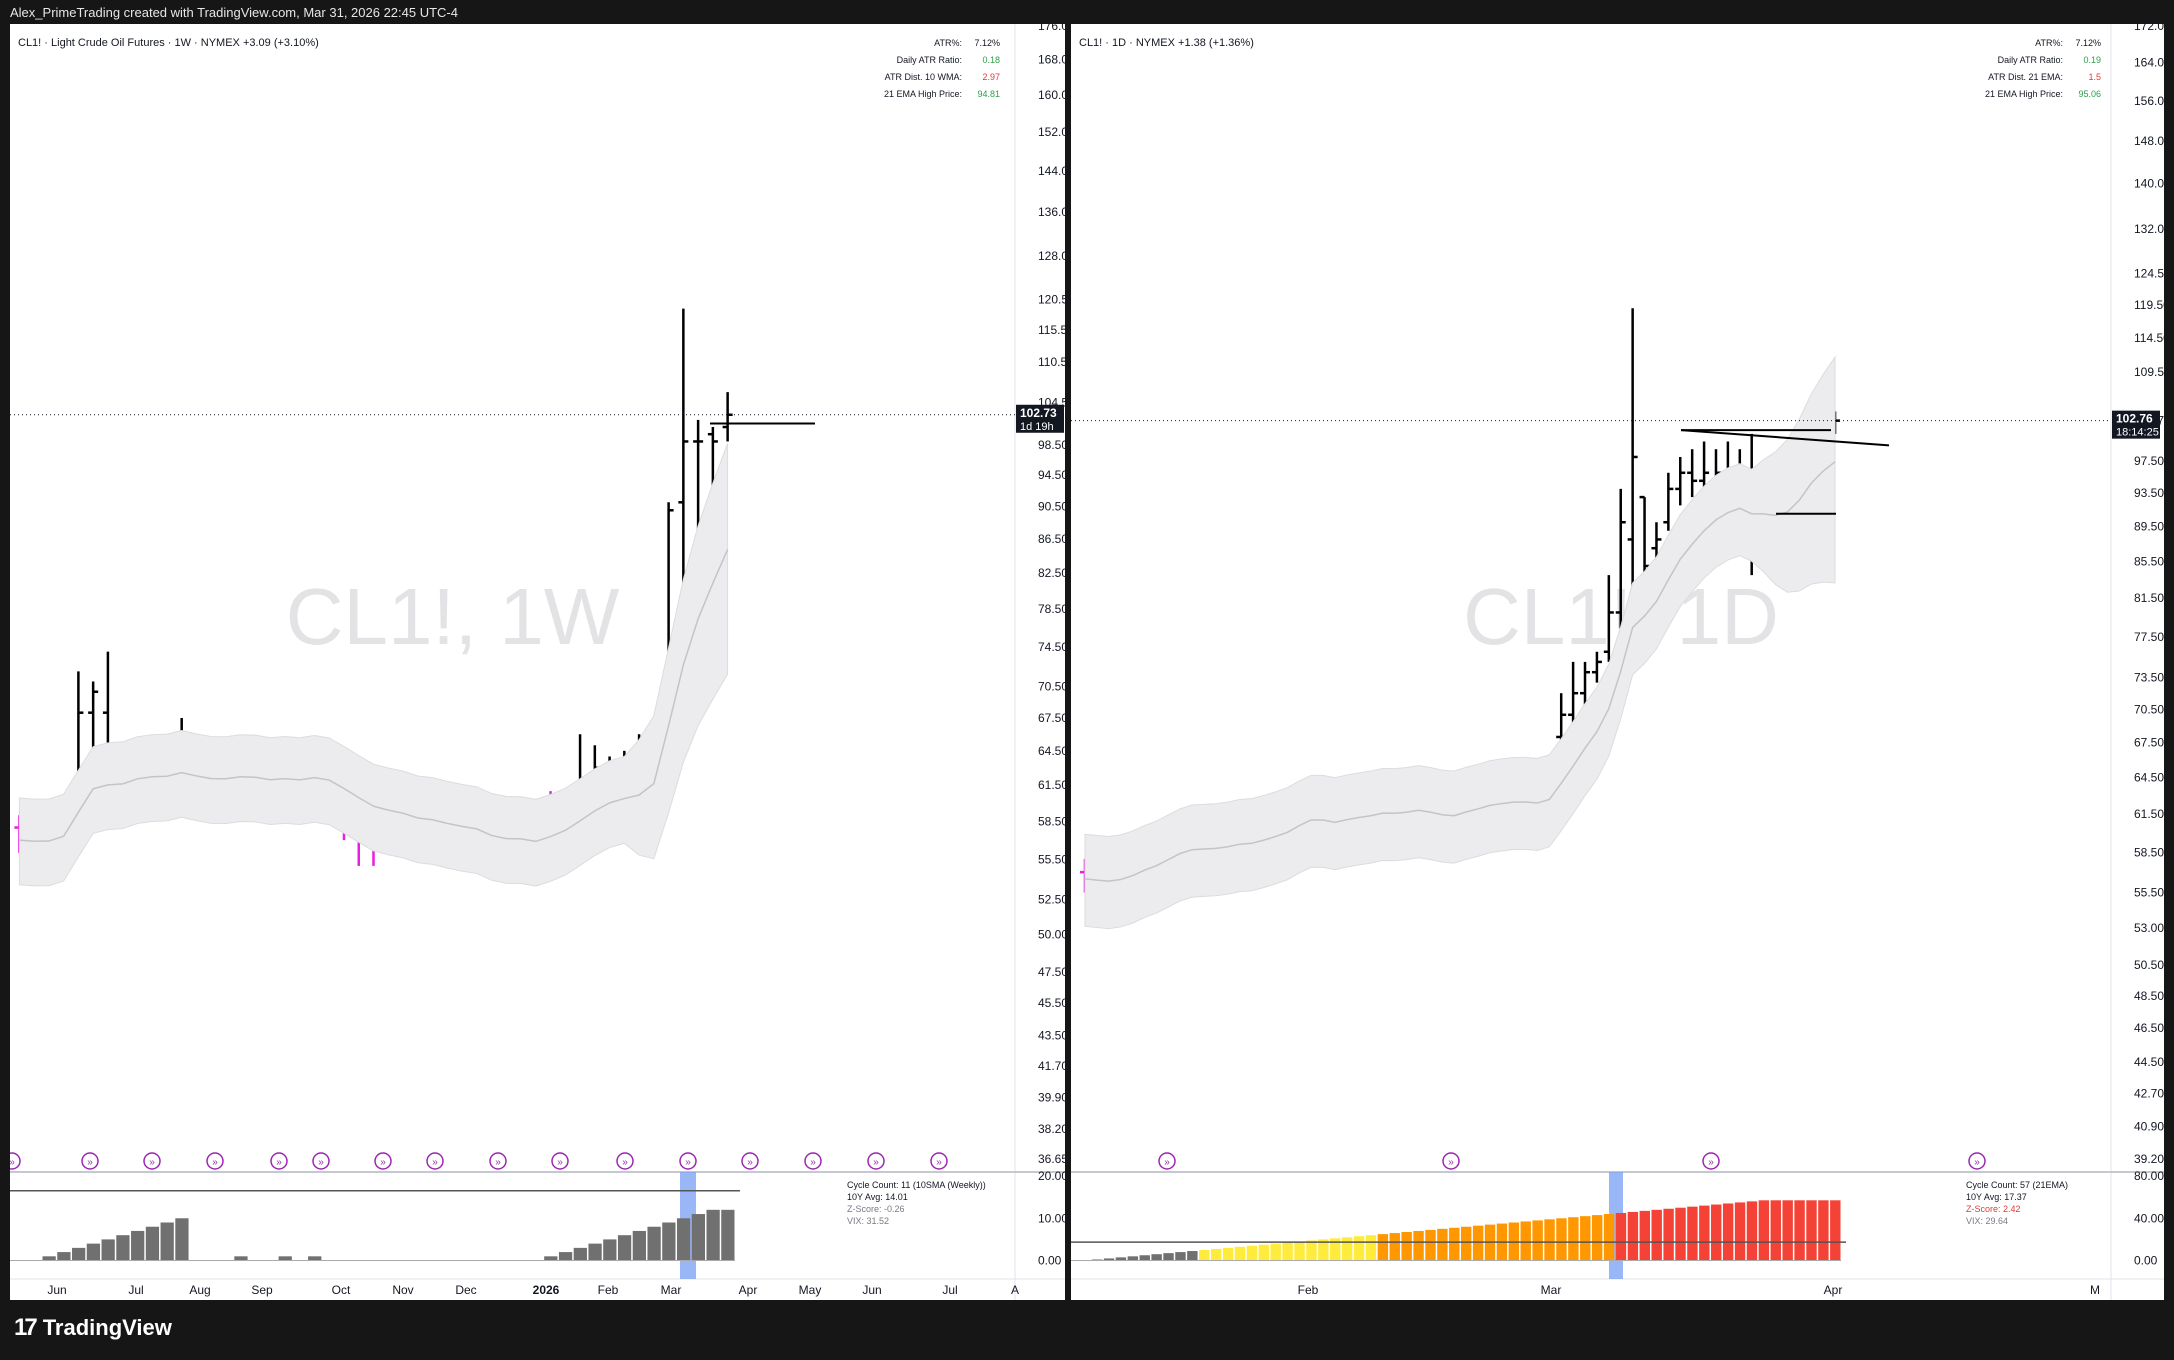  What do you see at coordinates (916, 1185) in the screenshot?
I see `indicator-info: Cycle Count: 11 (10SMA (Weekly))` at bounding box center [916, 1185].